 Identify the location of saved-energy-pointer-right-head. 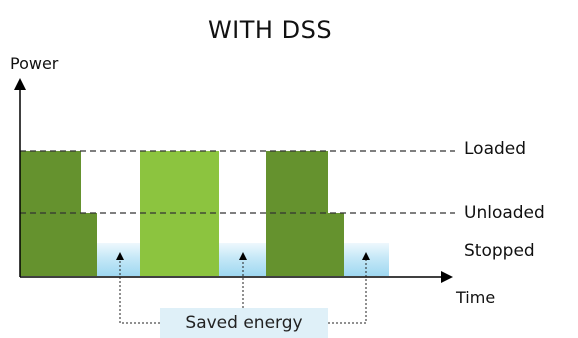
(366, 256).